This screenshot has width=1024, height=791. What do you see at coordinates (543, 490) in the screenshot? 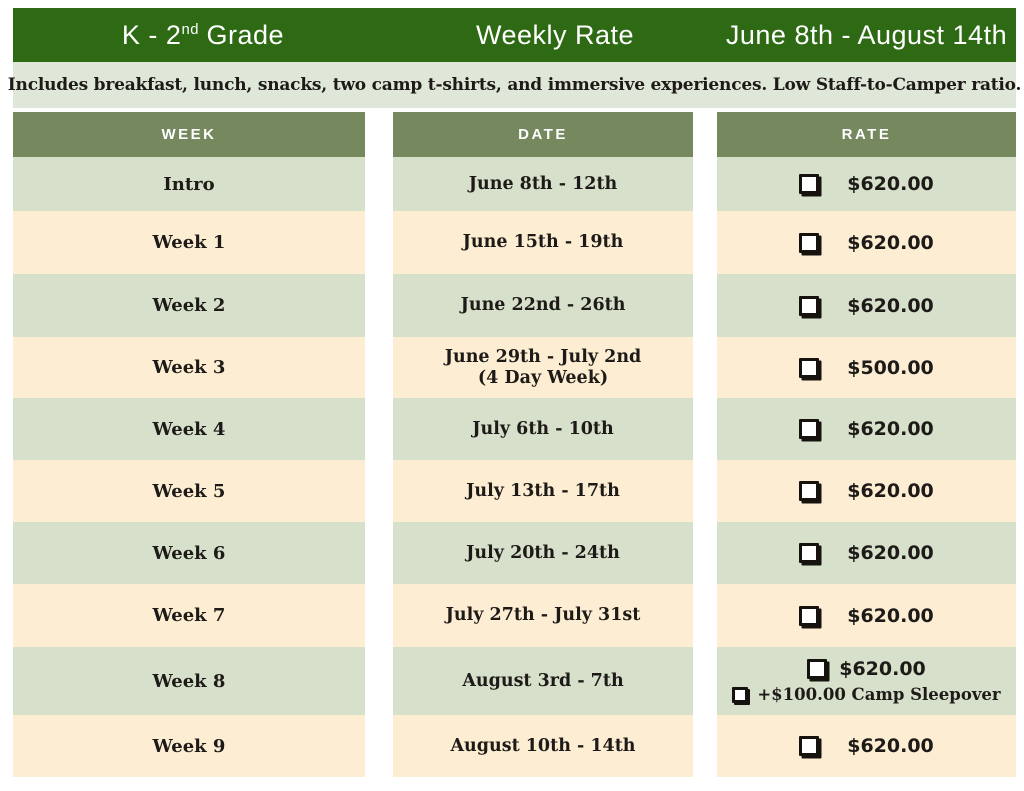
I see `date-label: July 13th - 17th` at bounding box center [543, 490].